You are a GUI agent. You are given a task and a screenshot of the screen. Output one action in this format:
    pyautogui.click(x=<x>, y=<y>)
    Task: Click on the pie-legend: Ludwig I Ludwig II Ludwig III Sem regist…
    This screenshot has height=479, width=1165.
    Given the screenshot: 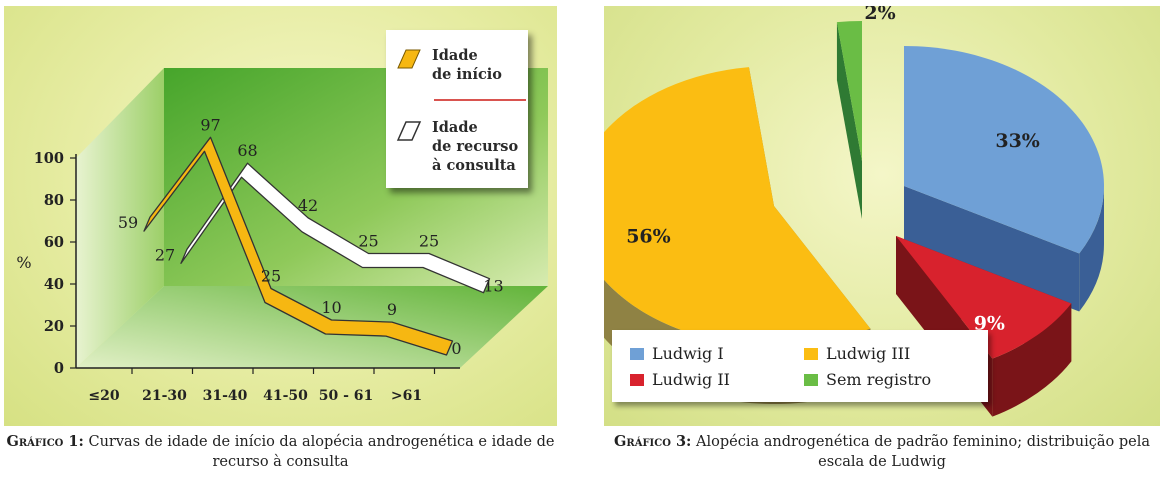 What is the action you would take?
    pyautogui.click(x=800, y=366)
    